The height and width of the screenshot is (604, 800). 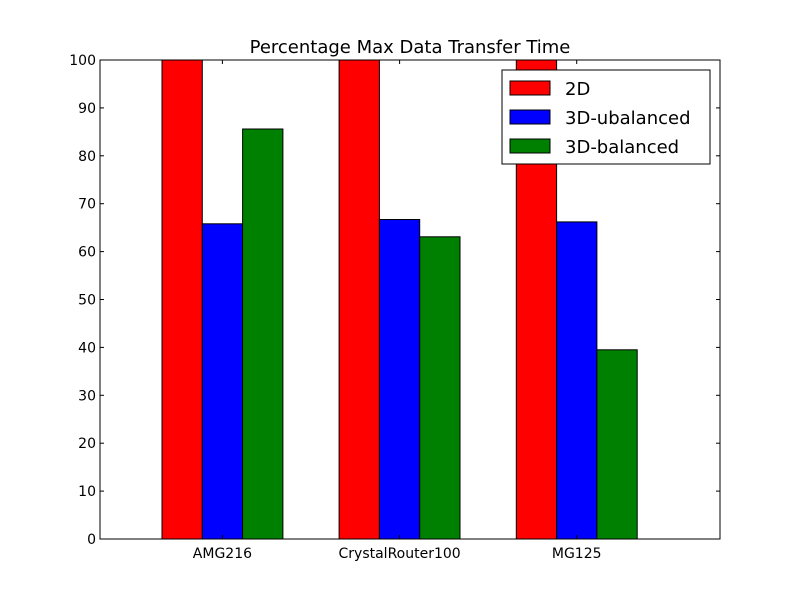 I want to click on bar-3d-balanced-mg125, so click(x=617, y=444).